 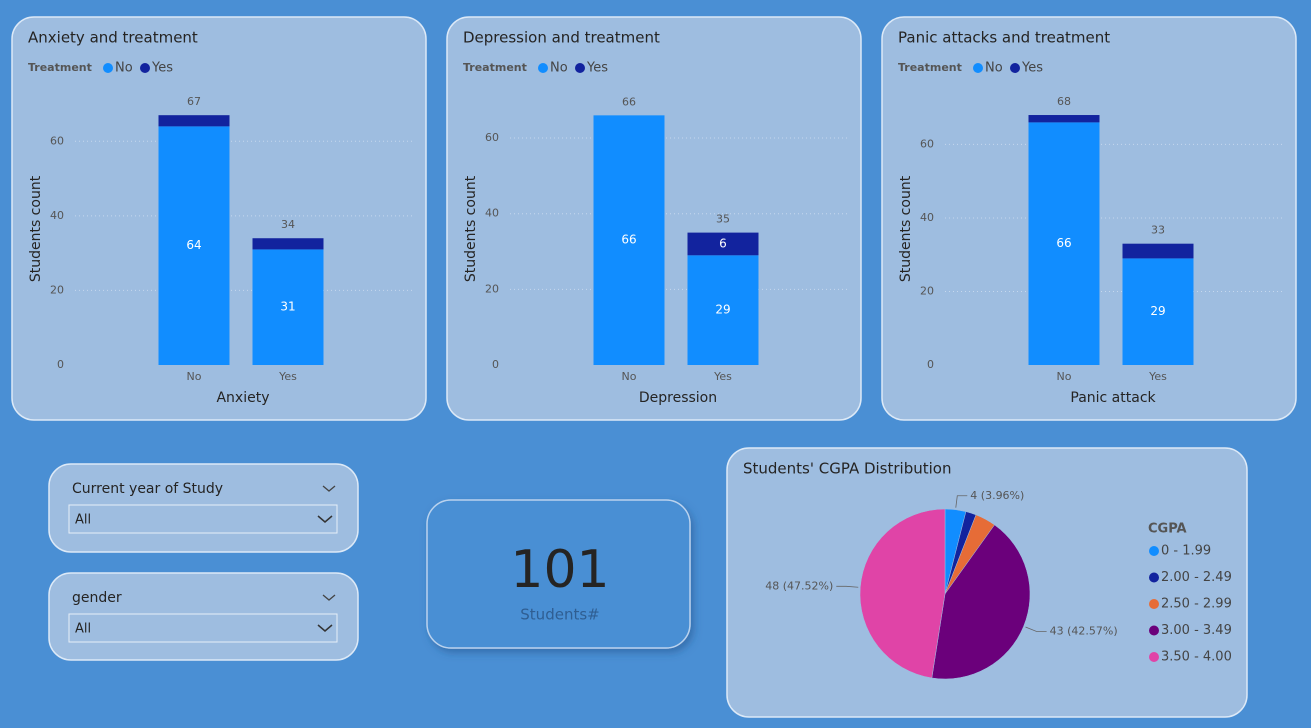 What do you see at coordinates (559, 615) in the screenshot?
I see `card-label: Students#` at bounding box center [559, 615].